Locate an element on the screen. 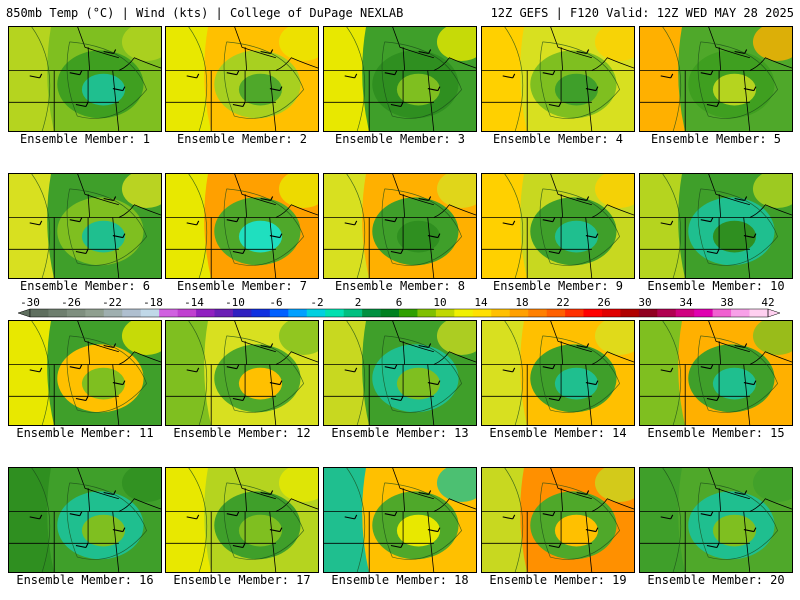 The image size is (800, 600). colorbar-tick-label: 22 is located at coordinates (562, 302).